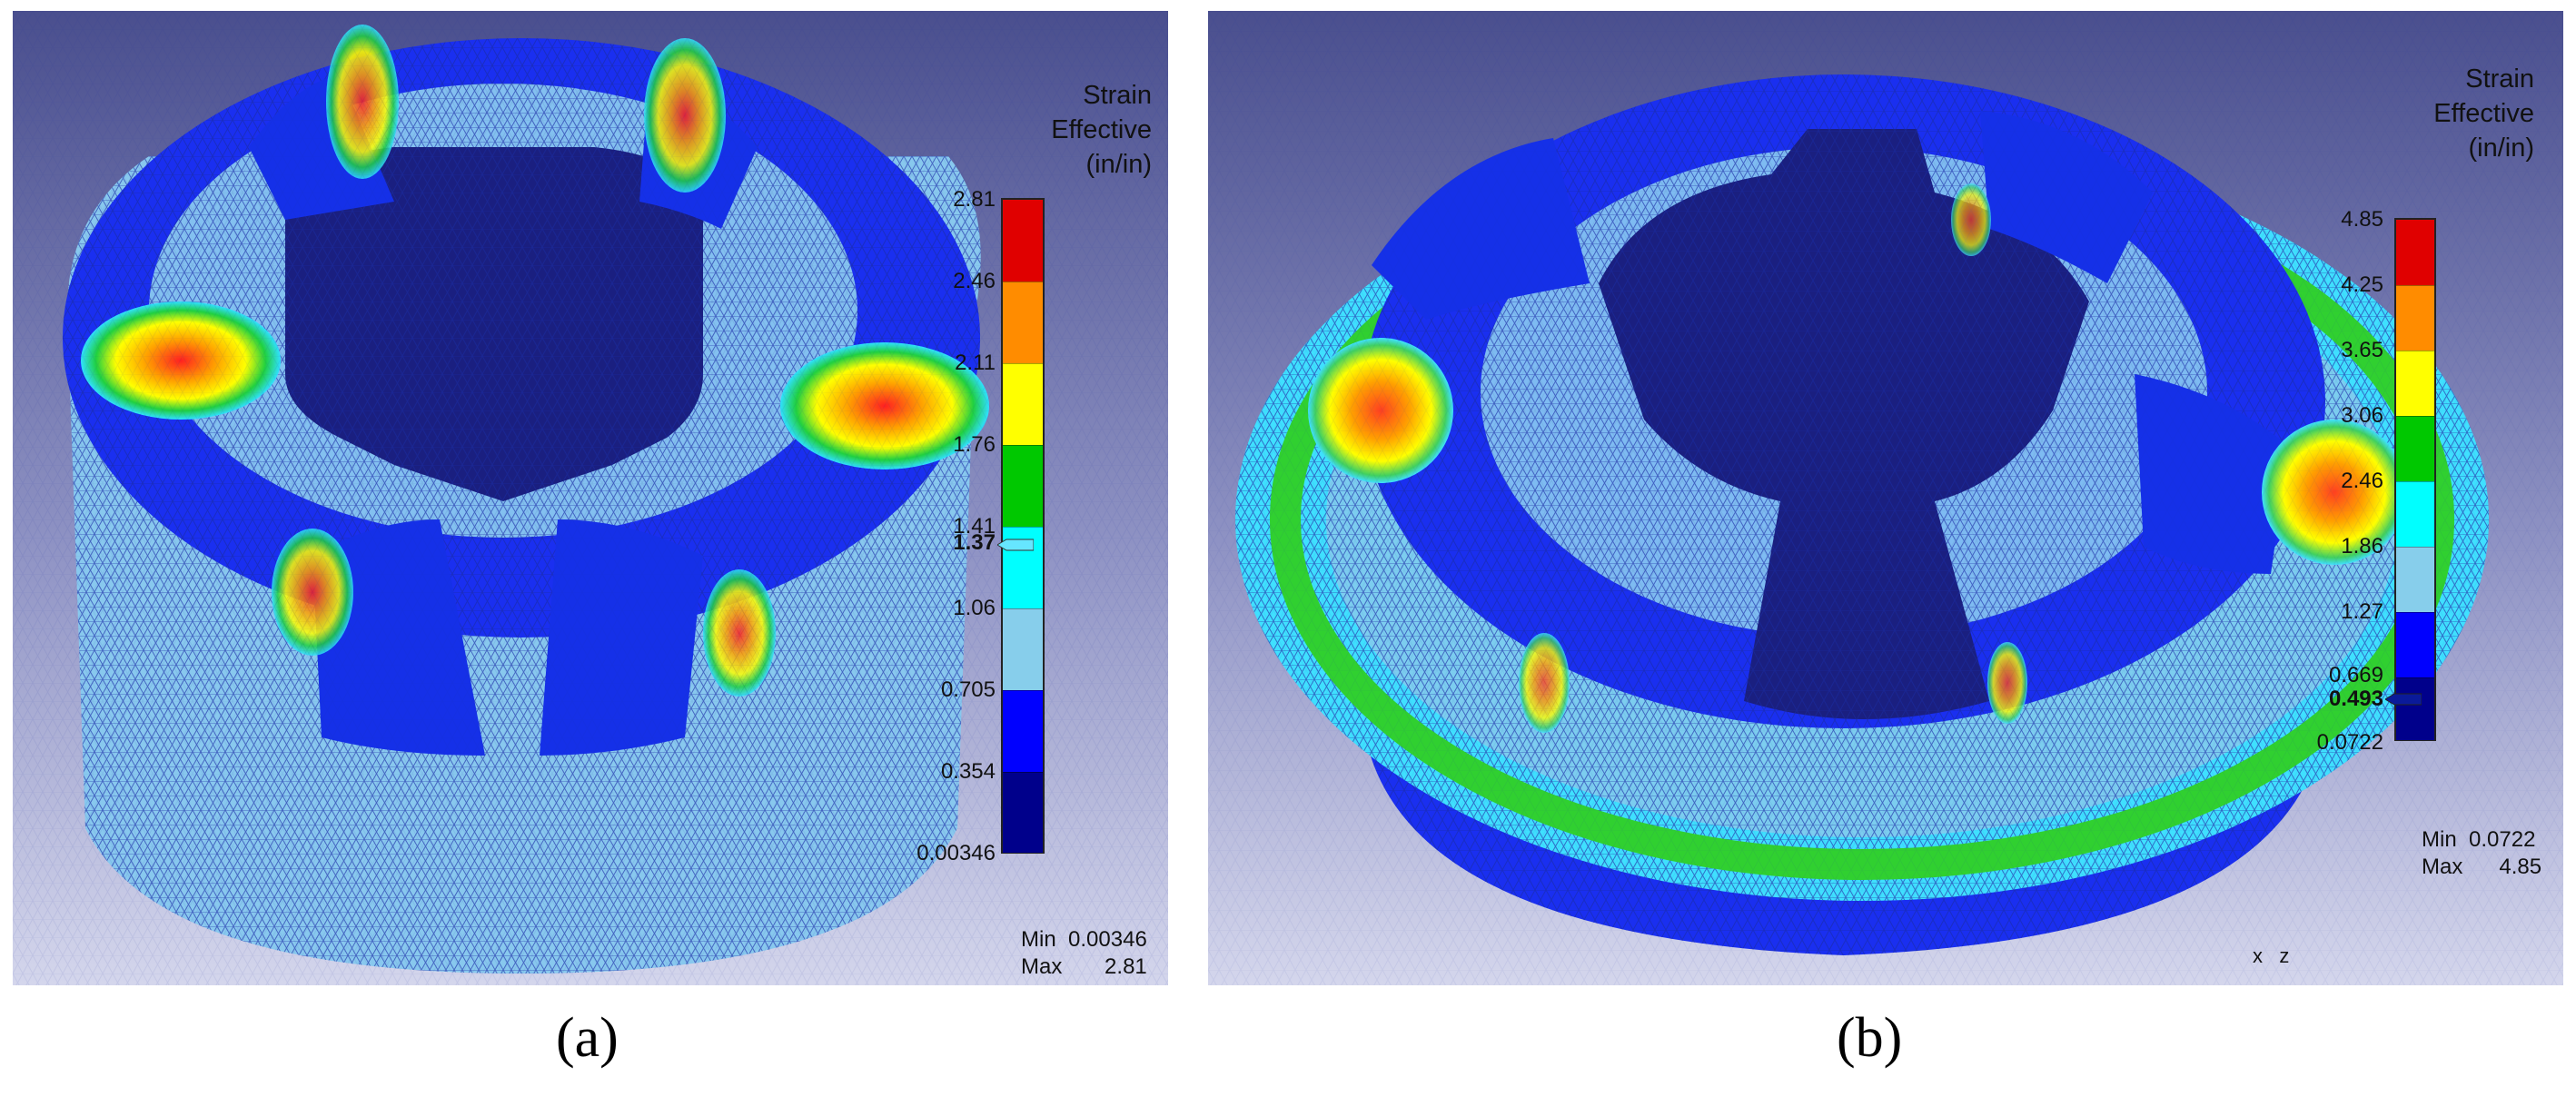 This screenshot has width=2576, height=1097. I want to click on legend-tick: 1.76, so click(974, 444).